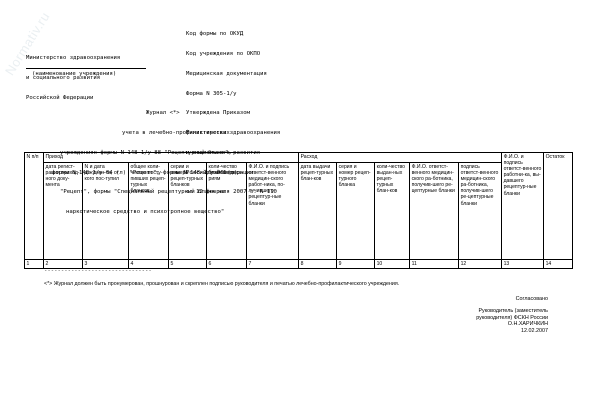 The height and width of the screenshot is (420, 600). What do you see at coordinates (34, 264) in the screenshot?
I see `column-number: 1` at bounding box center [34, 264].